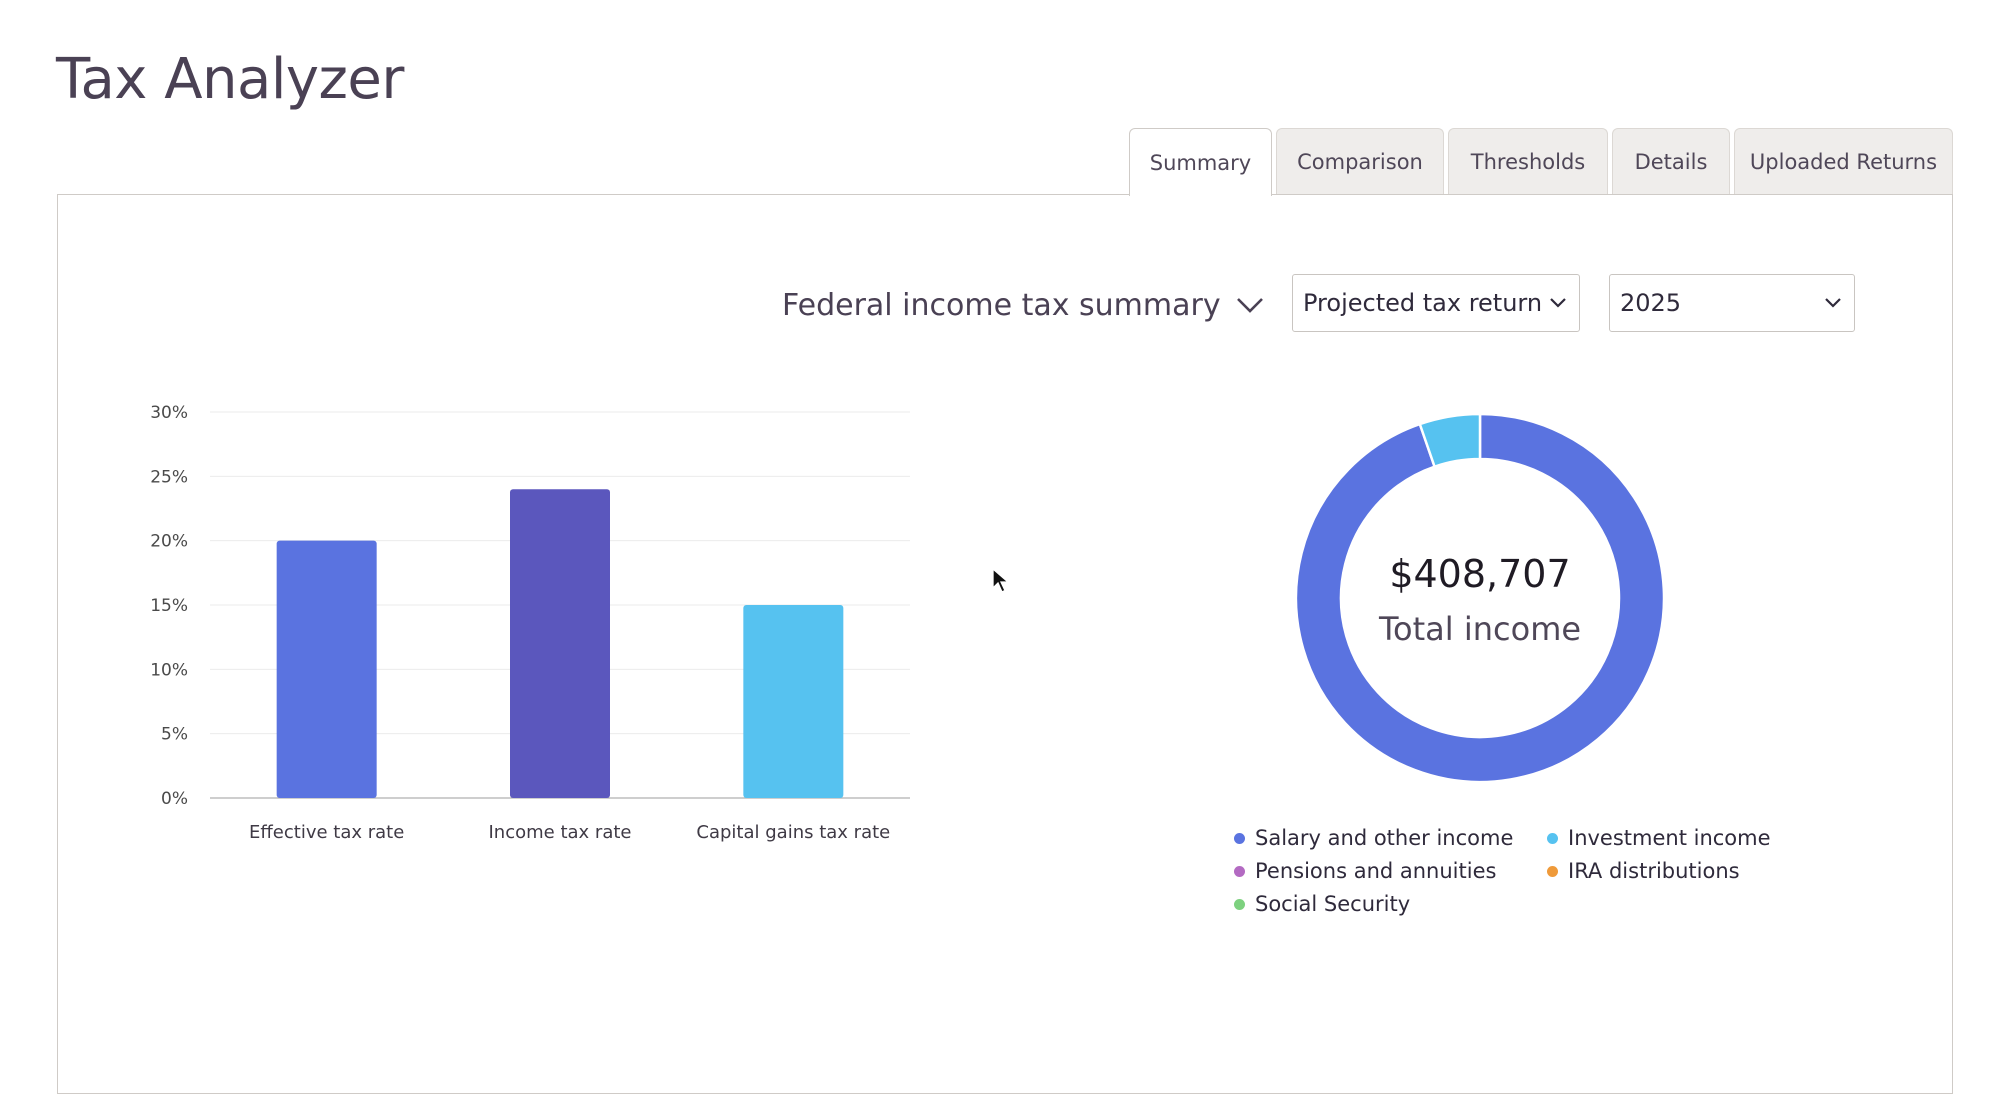 The width and height of the screenshot is (2000, 1094). I want to click on year-select: 2025, so click(1732, 303).